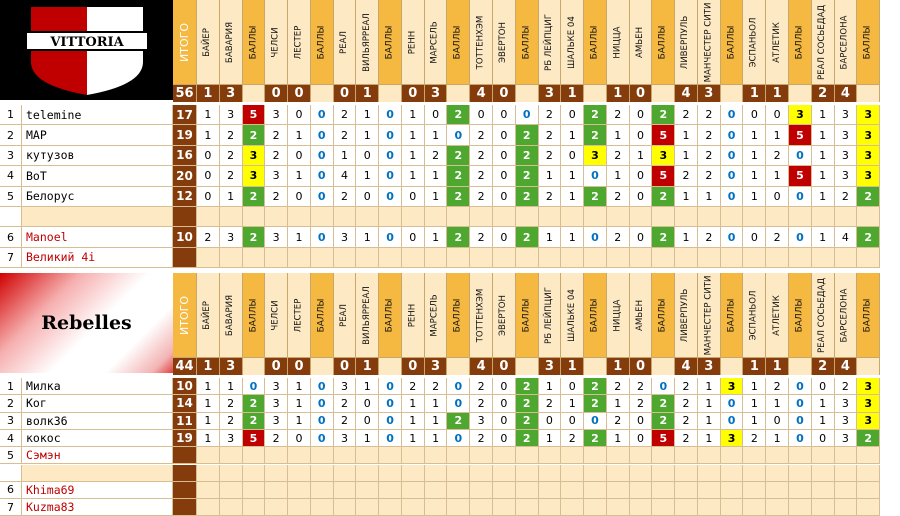  What do you see at coordinates (97, 507) in the screenshot?
I see `player-name: Kuzma83` at bounding box center [97, 507].